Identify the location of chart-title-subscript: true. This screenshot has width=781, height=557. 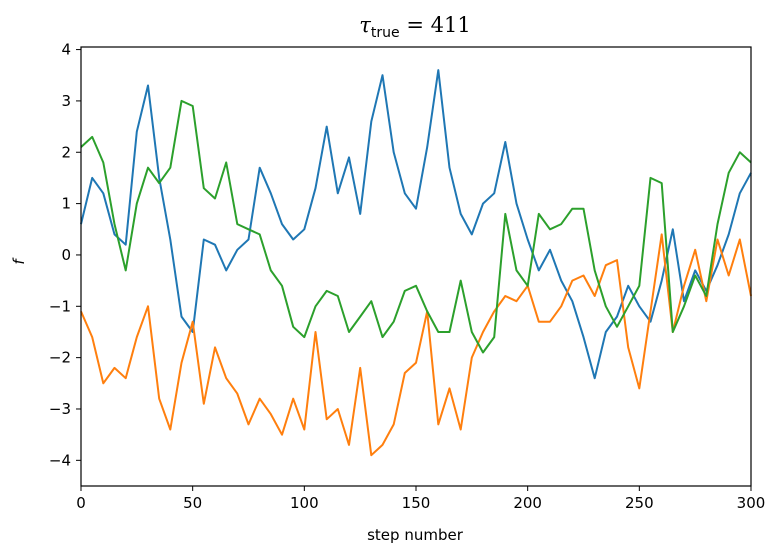
(385, 33).